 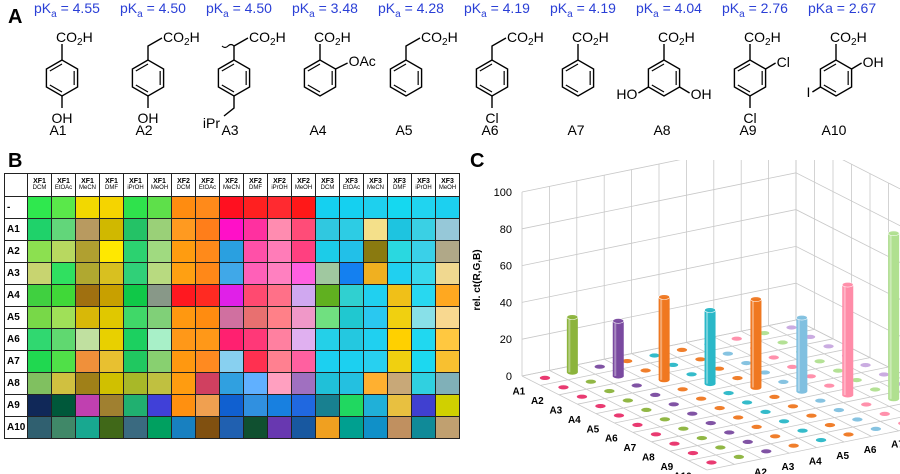 I want to click on column-solvent: MeOH, so click(x=447, y=188).